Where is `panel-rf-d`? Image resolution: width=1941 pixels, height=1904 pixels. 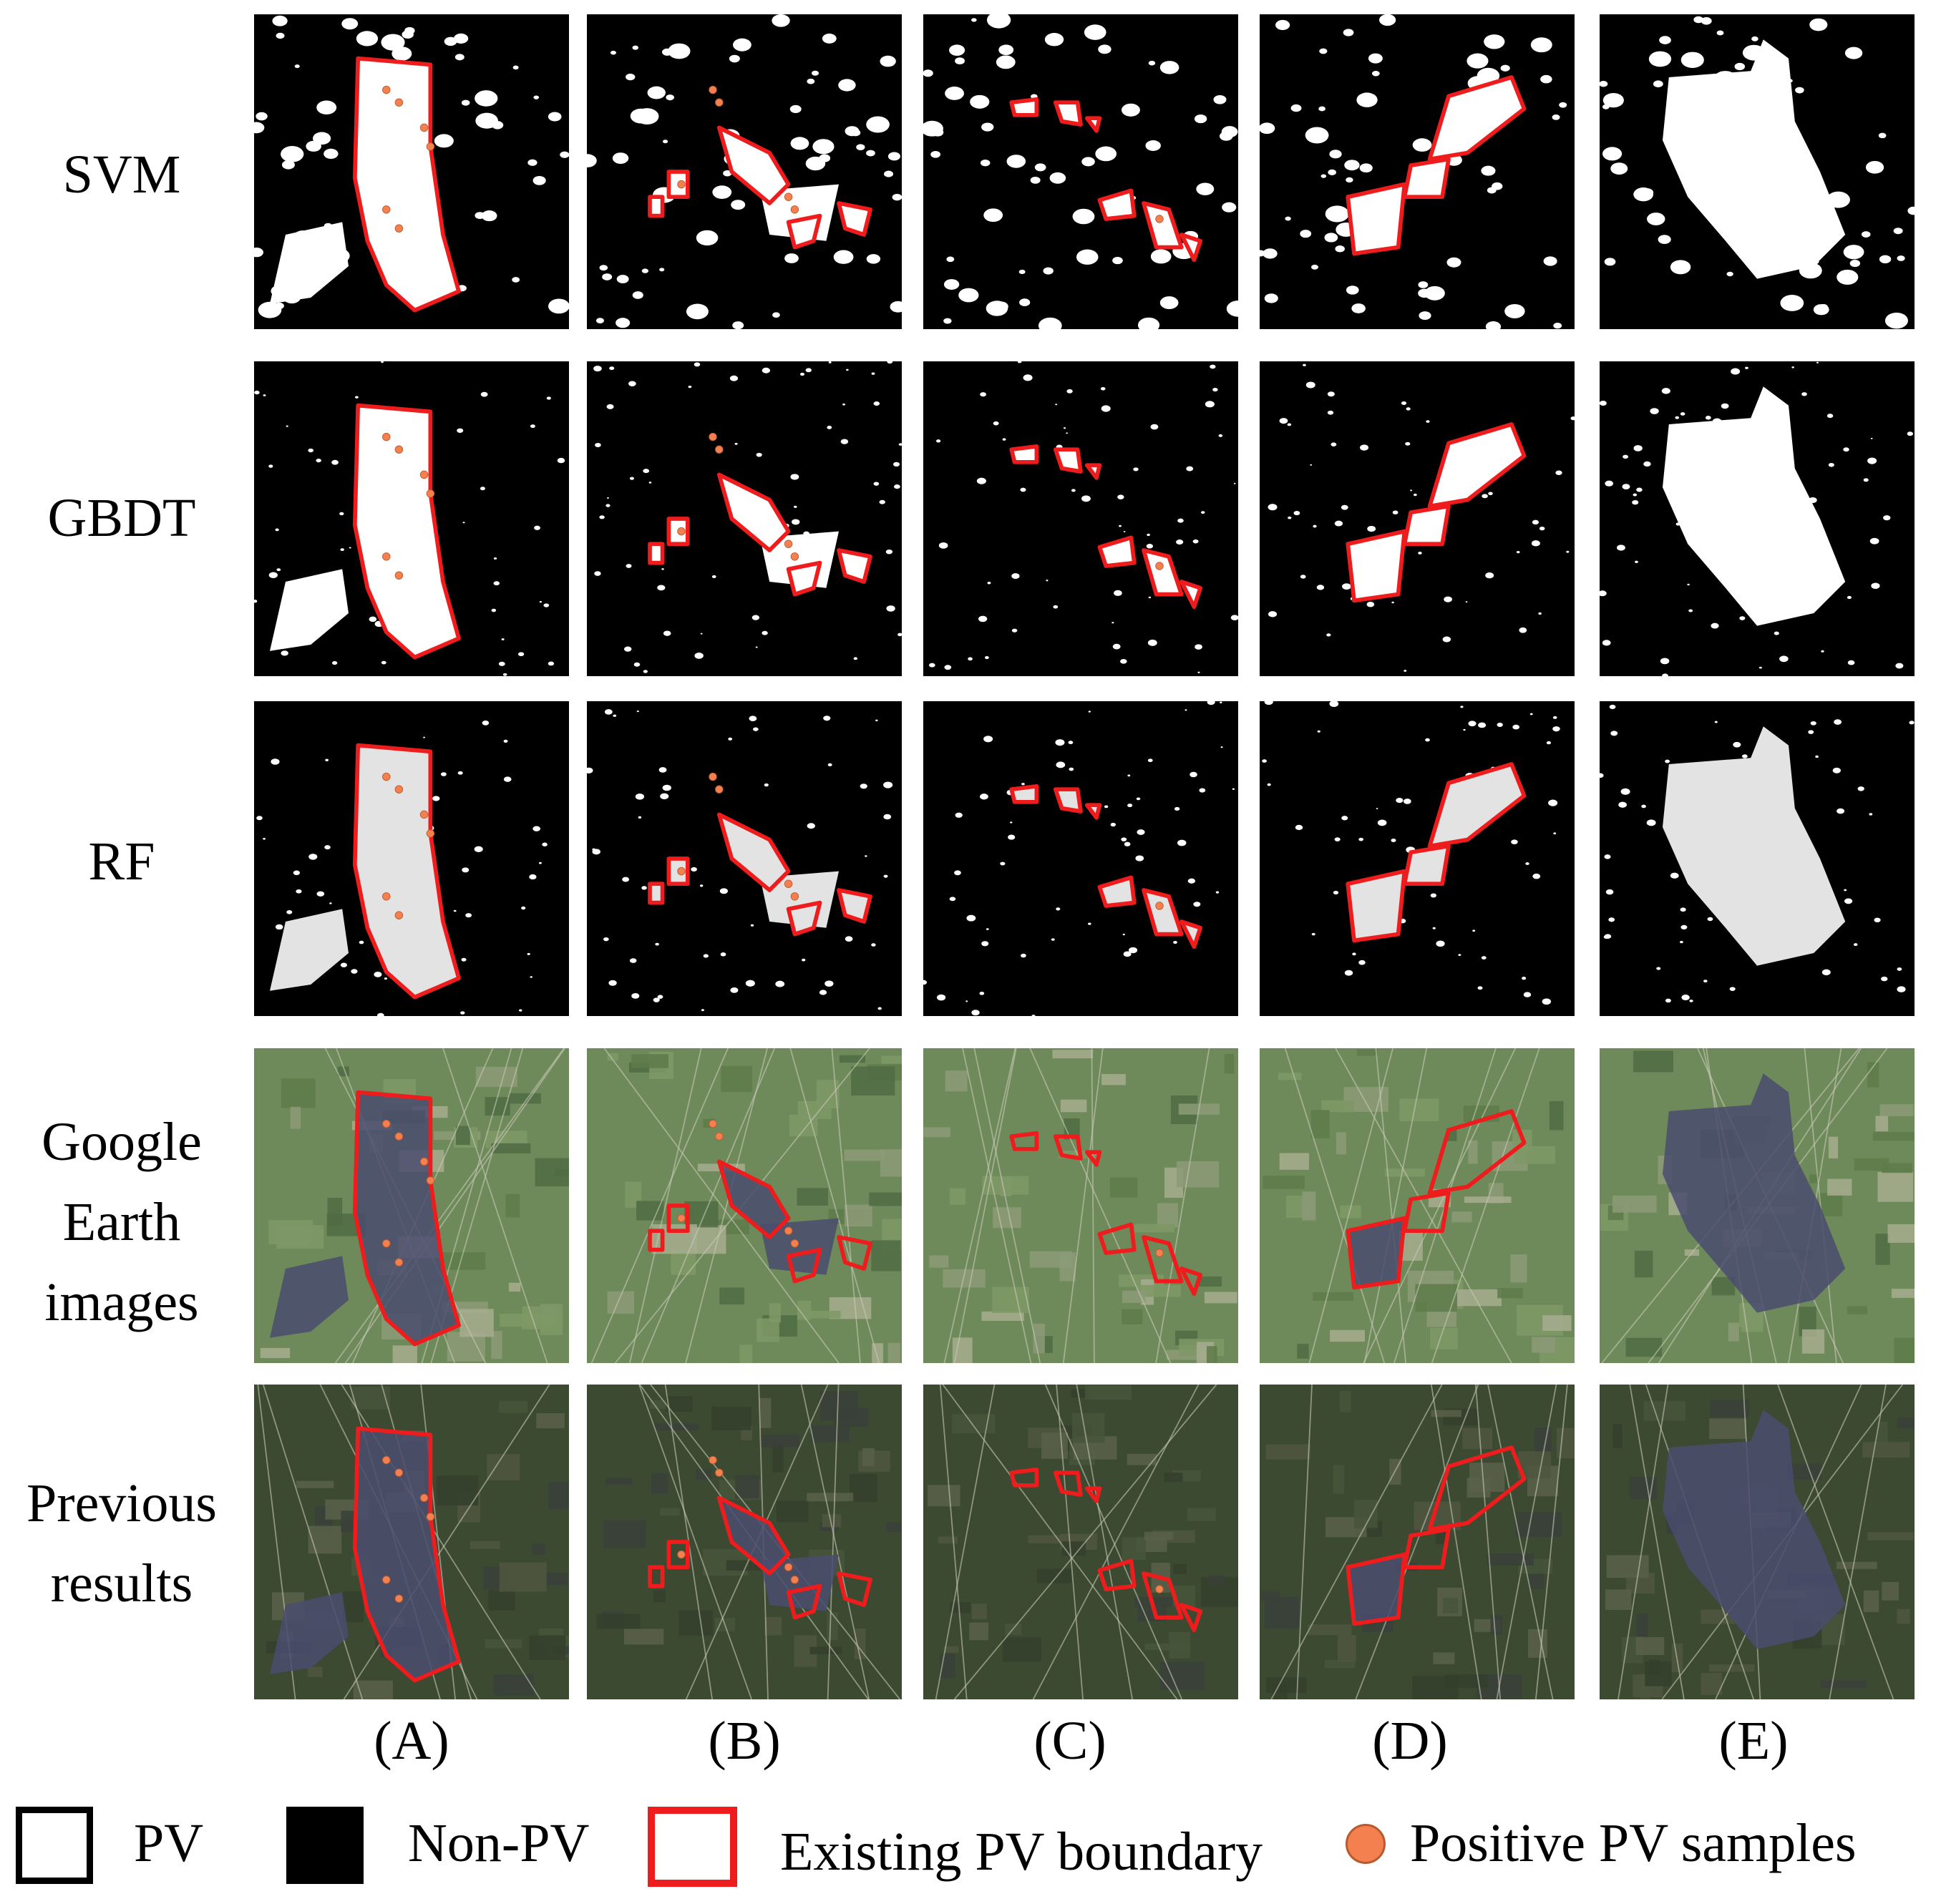 panel-rf-d is located at coordinates (1417, 858).